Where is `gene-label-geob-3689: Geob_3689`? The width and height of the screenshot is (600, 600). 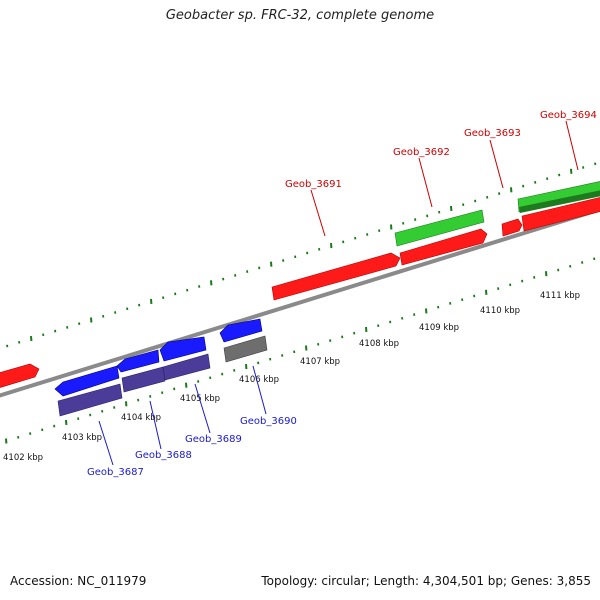 gene-label-geob-3689: Geob_3689 is located at coordinates (213, 439).